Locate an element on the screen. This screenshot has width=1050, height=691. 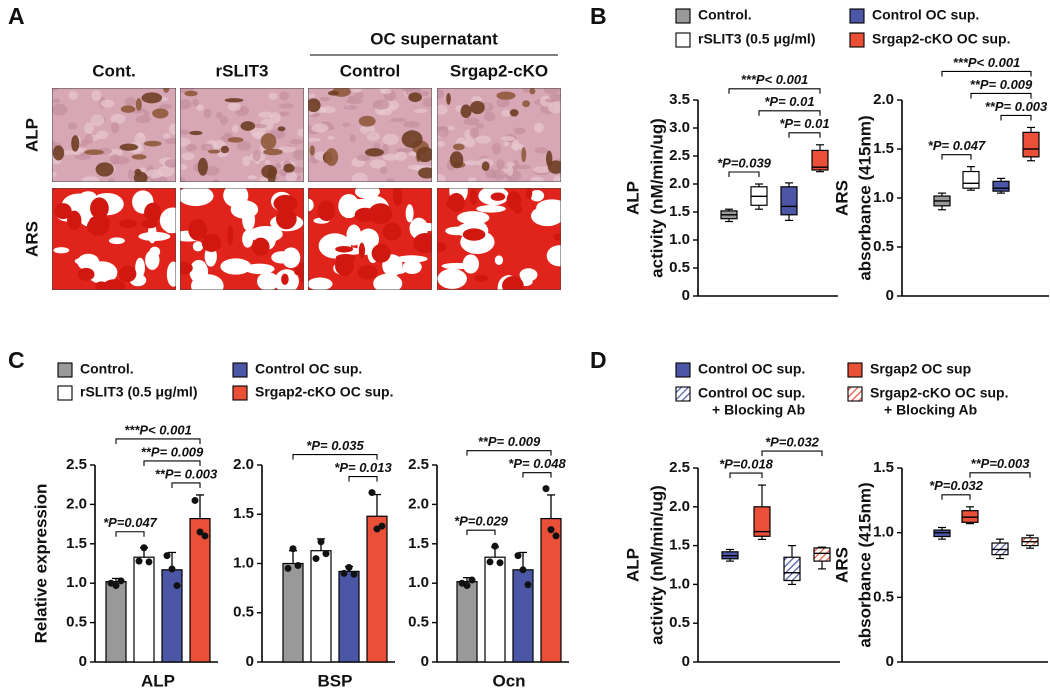
x-axis-label: BSP is located at coordinates (335, 680).